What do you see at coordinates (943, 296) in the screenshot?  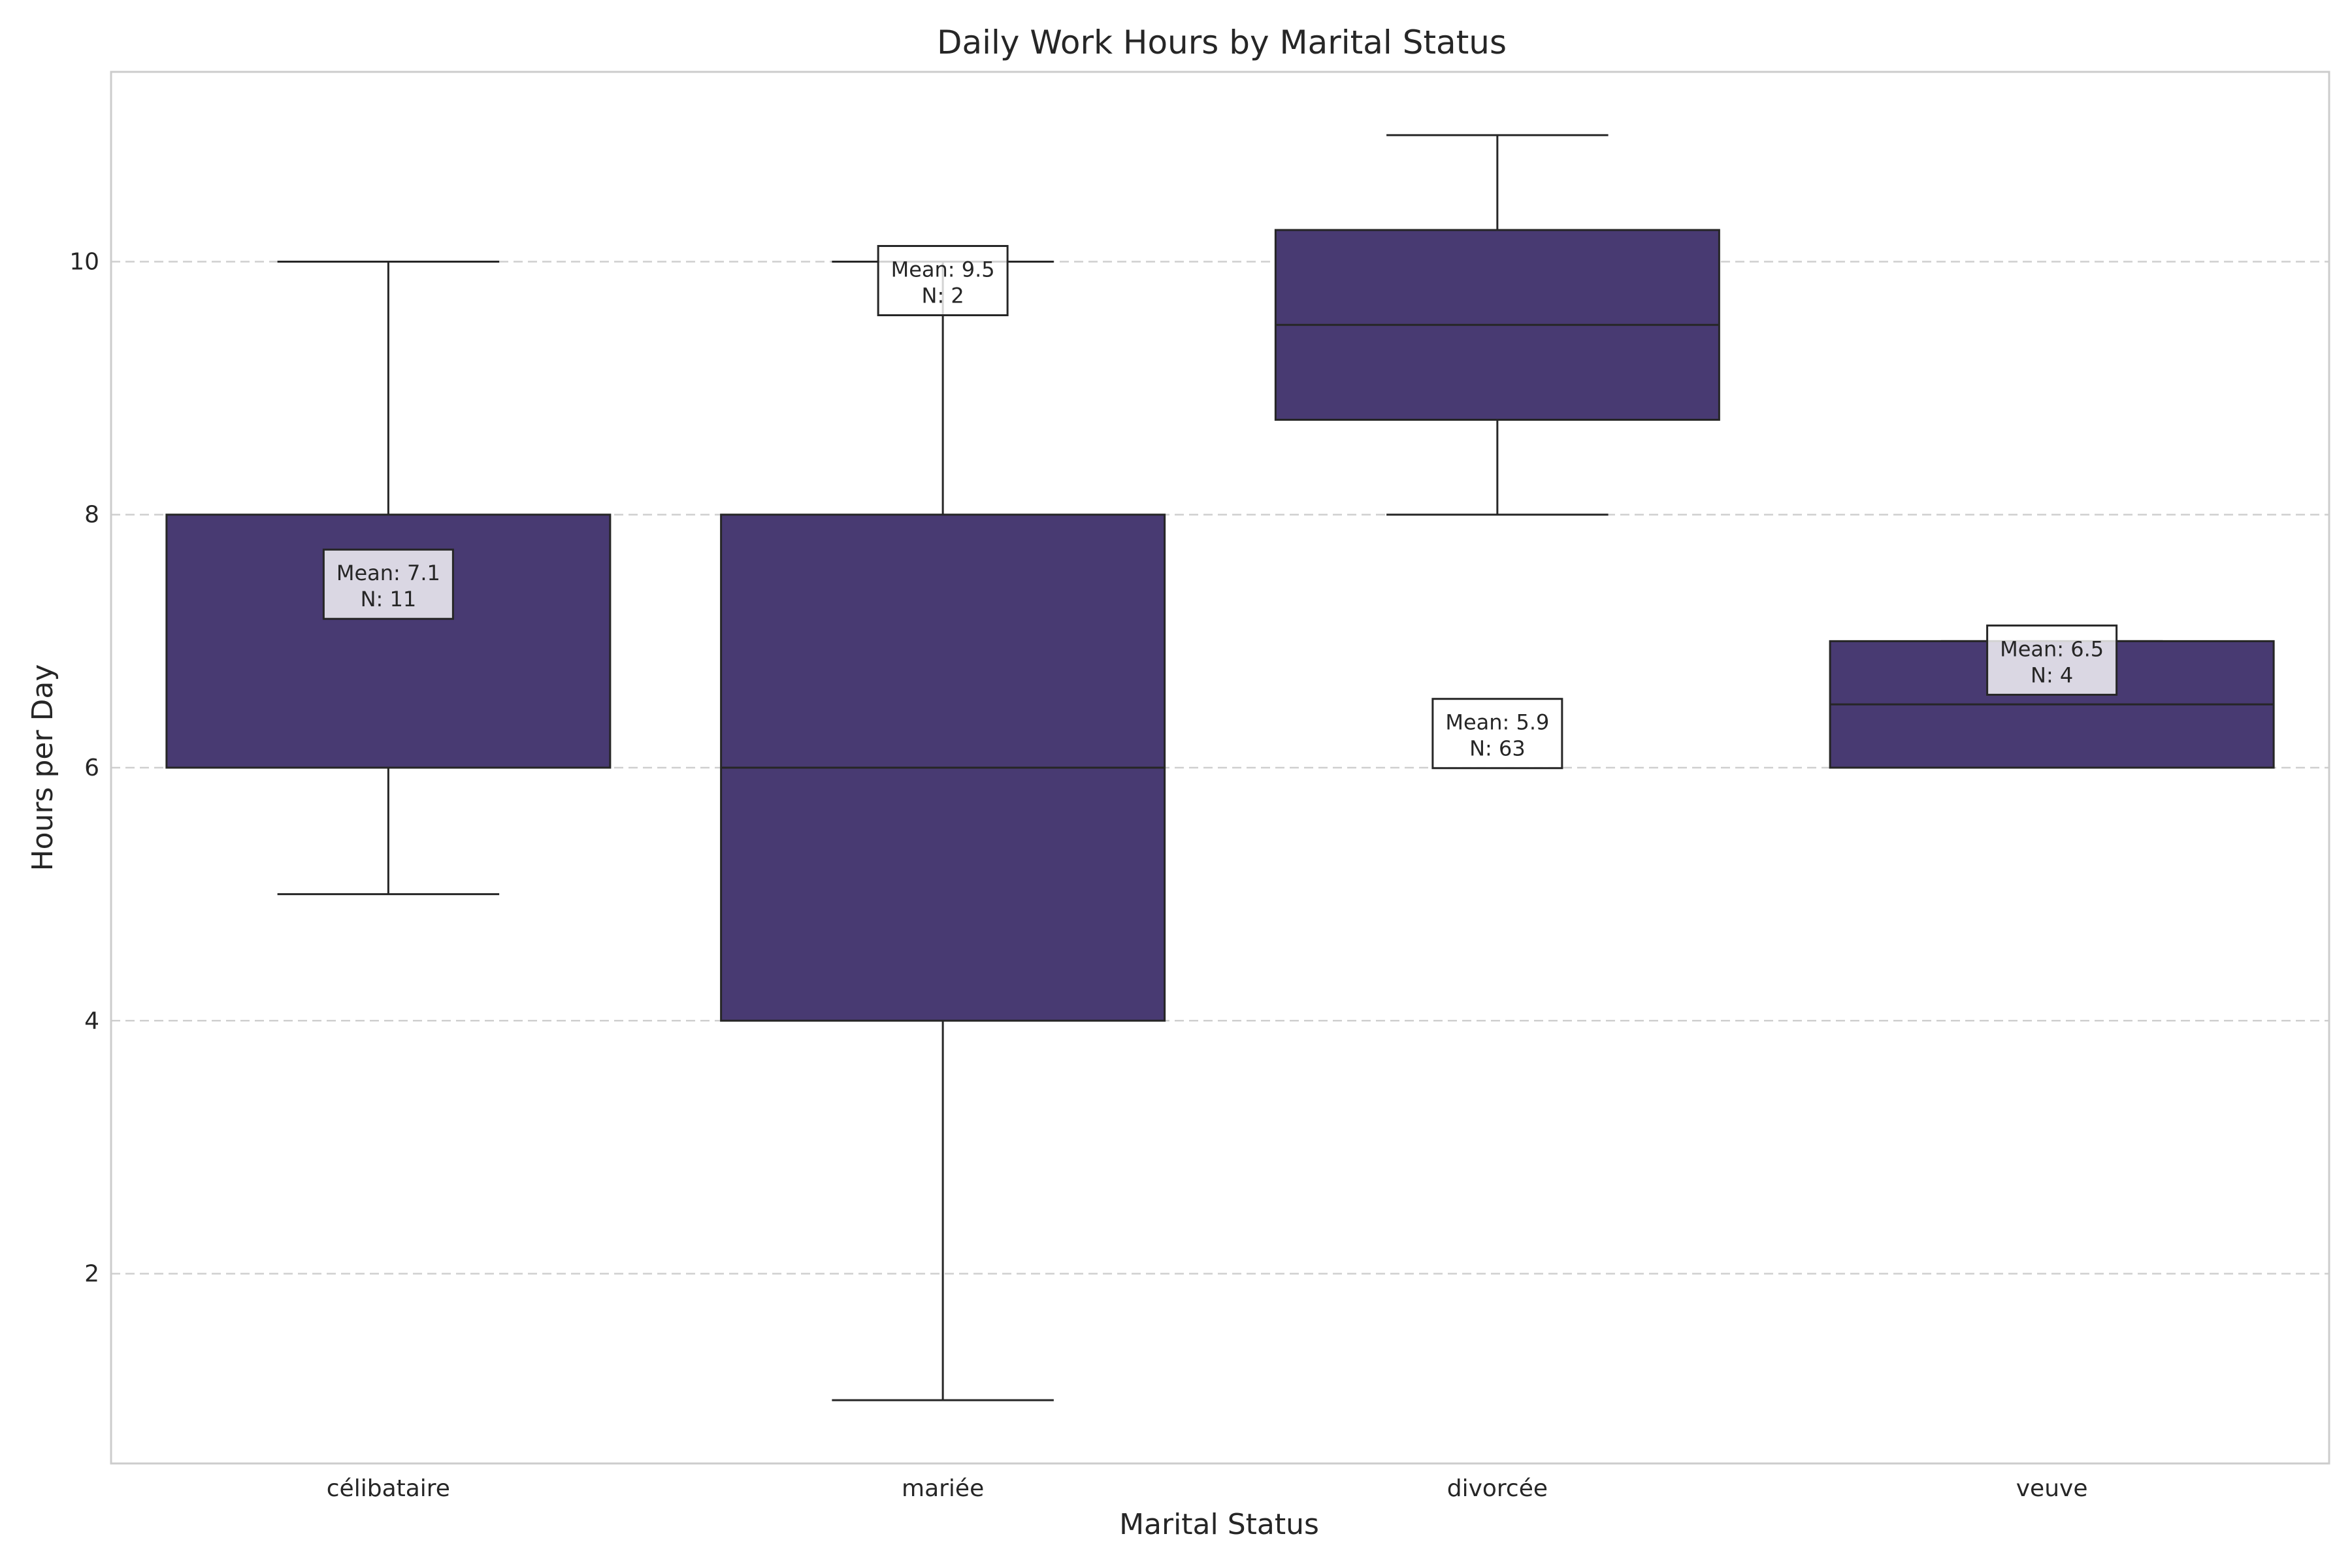 I see `n-label: N: 2` at bounding box center [943, 296].